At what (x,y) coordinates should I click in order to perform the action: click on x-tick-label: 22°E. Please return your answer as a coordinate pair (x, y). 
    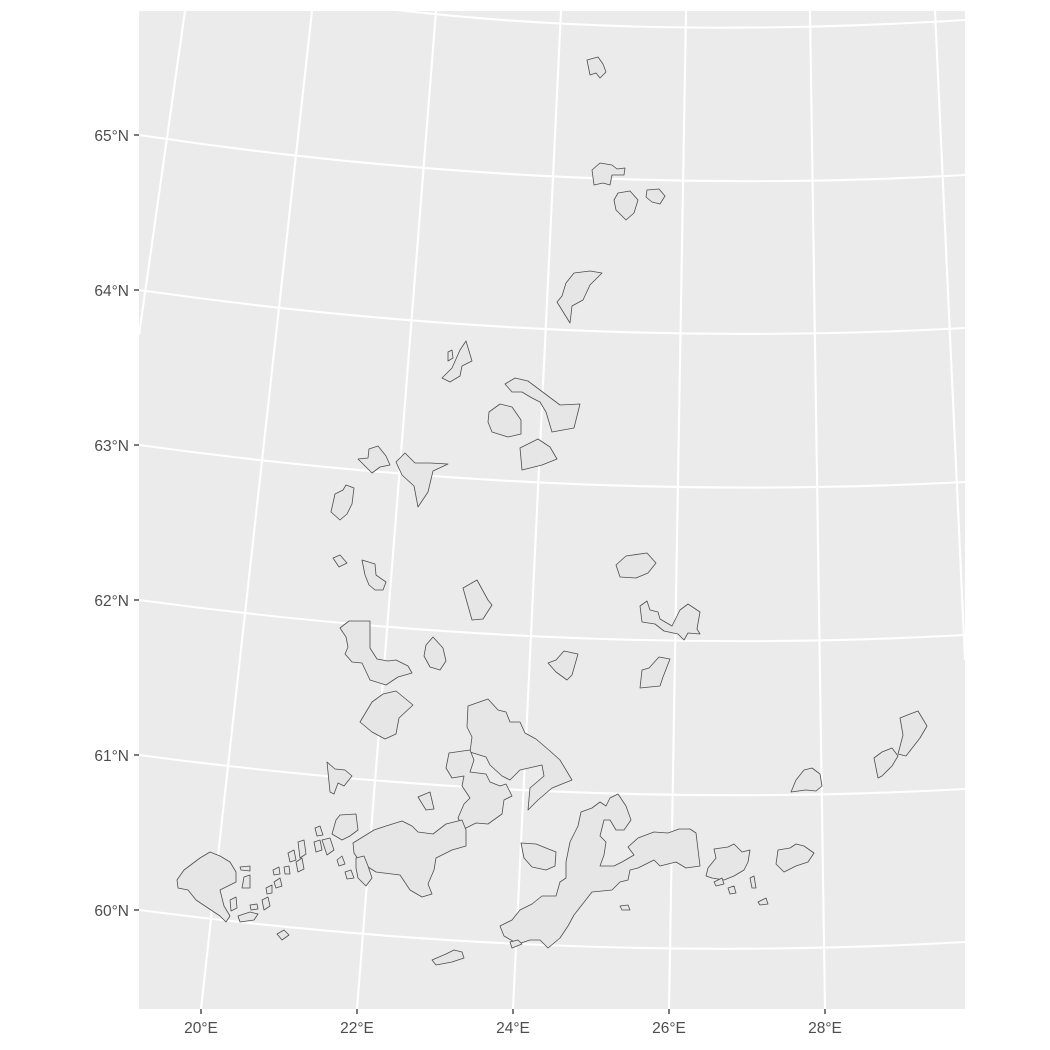
    Looking at the image, I should click on (357, 1028).